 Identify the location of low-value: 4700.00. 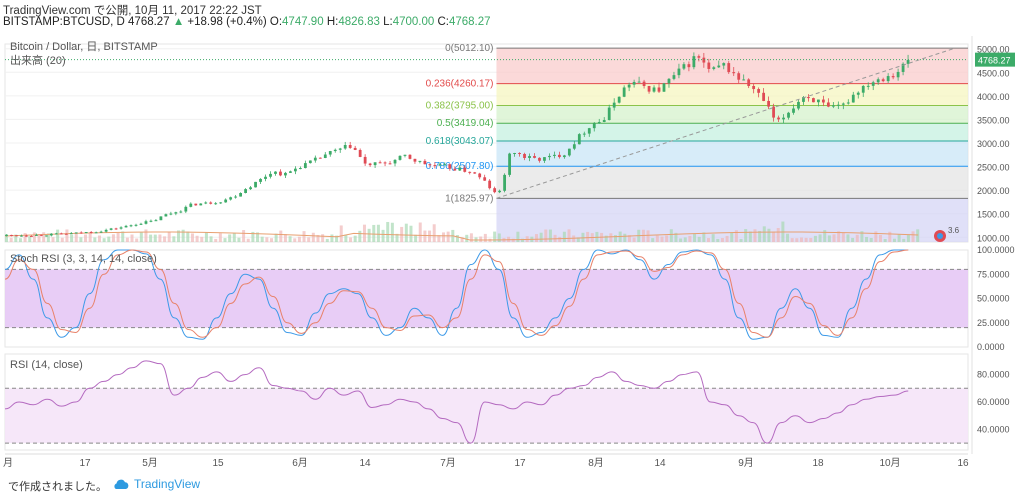
(413, 22).